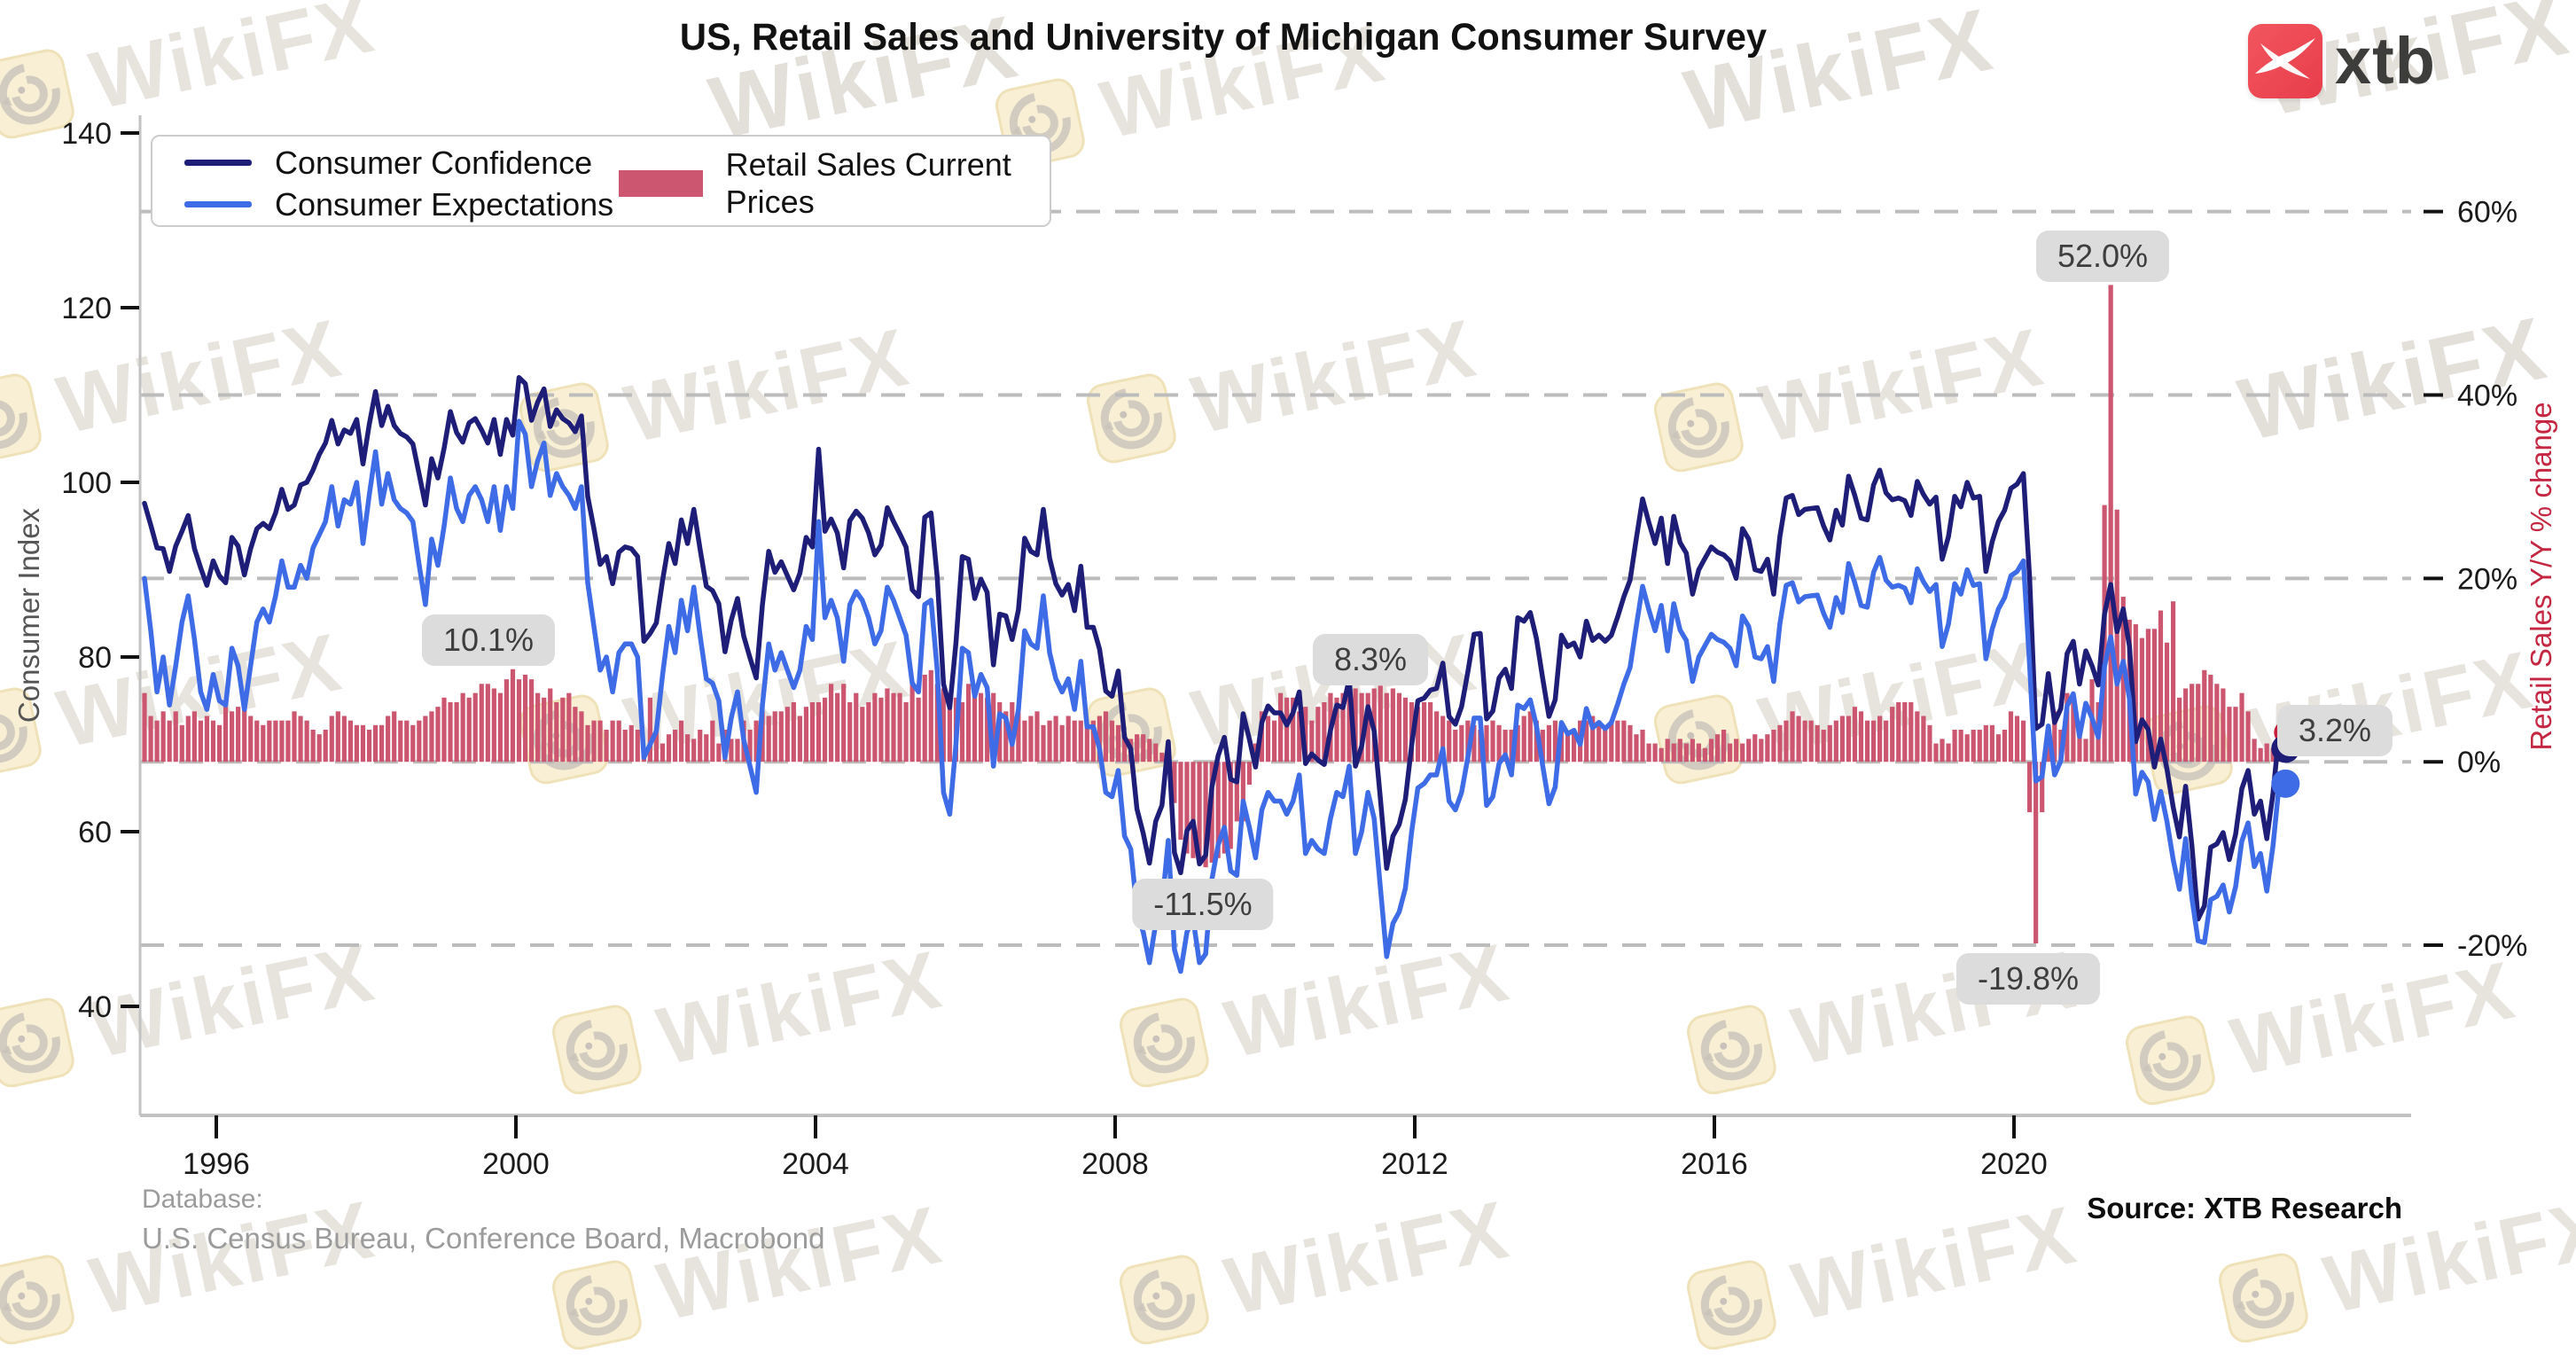 The width and height of the screenshot is (2576, 1361). What do you see at coordinates (2244, 1208) in the screenshot?
I see `source-credit: Source: XTB Research` at bounding box center [2244, 1208].